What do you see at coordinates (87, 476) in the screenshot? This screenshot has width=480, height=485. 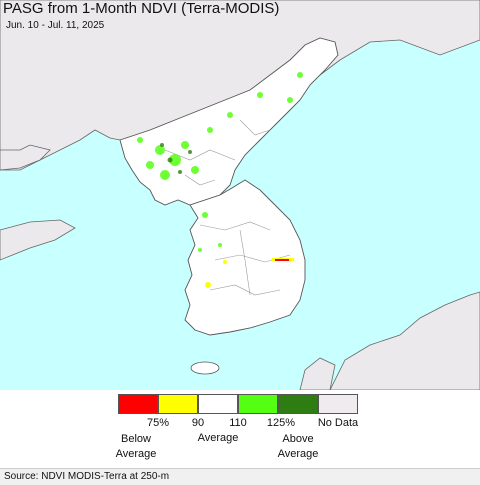 I see `source-label: Source: NDVI MODIS-Terra at 250-m` at bounding box center [87, 476].